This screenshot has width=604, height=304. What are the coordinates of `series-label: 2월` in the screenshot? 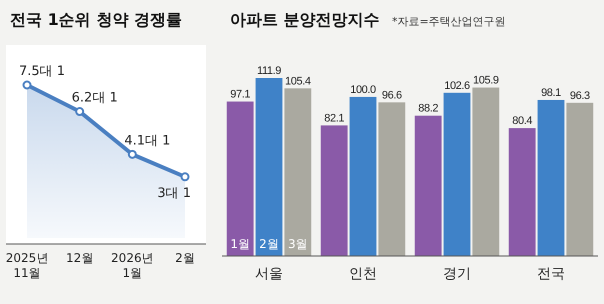 It's located at (269, 244).